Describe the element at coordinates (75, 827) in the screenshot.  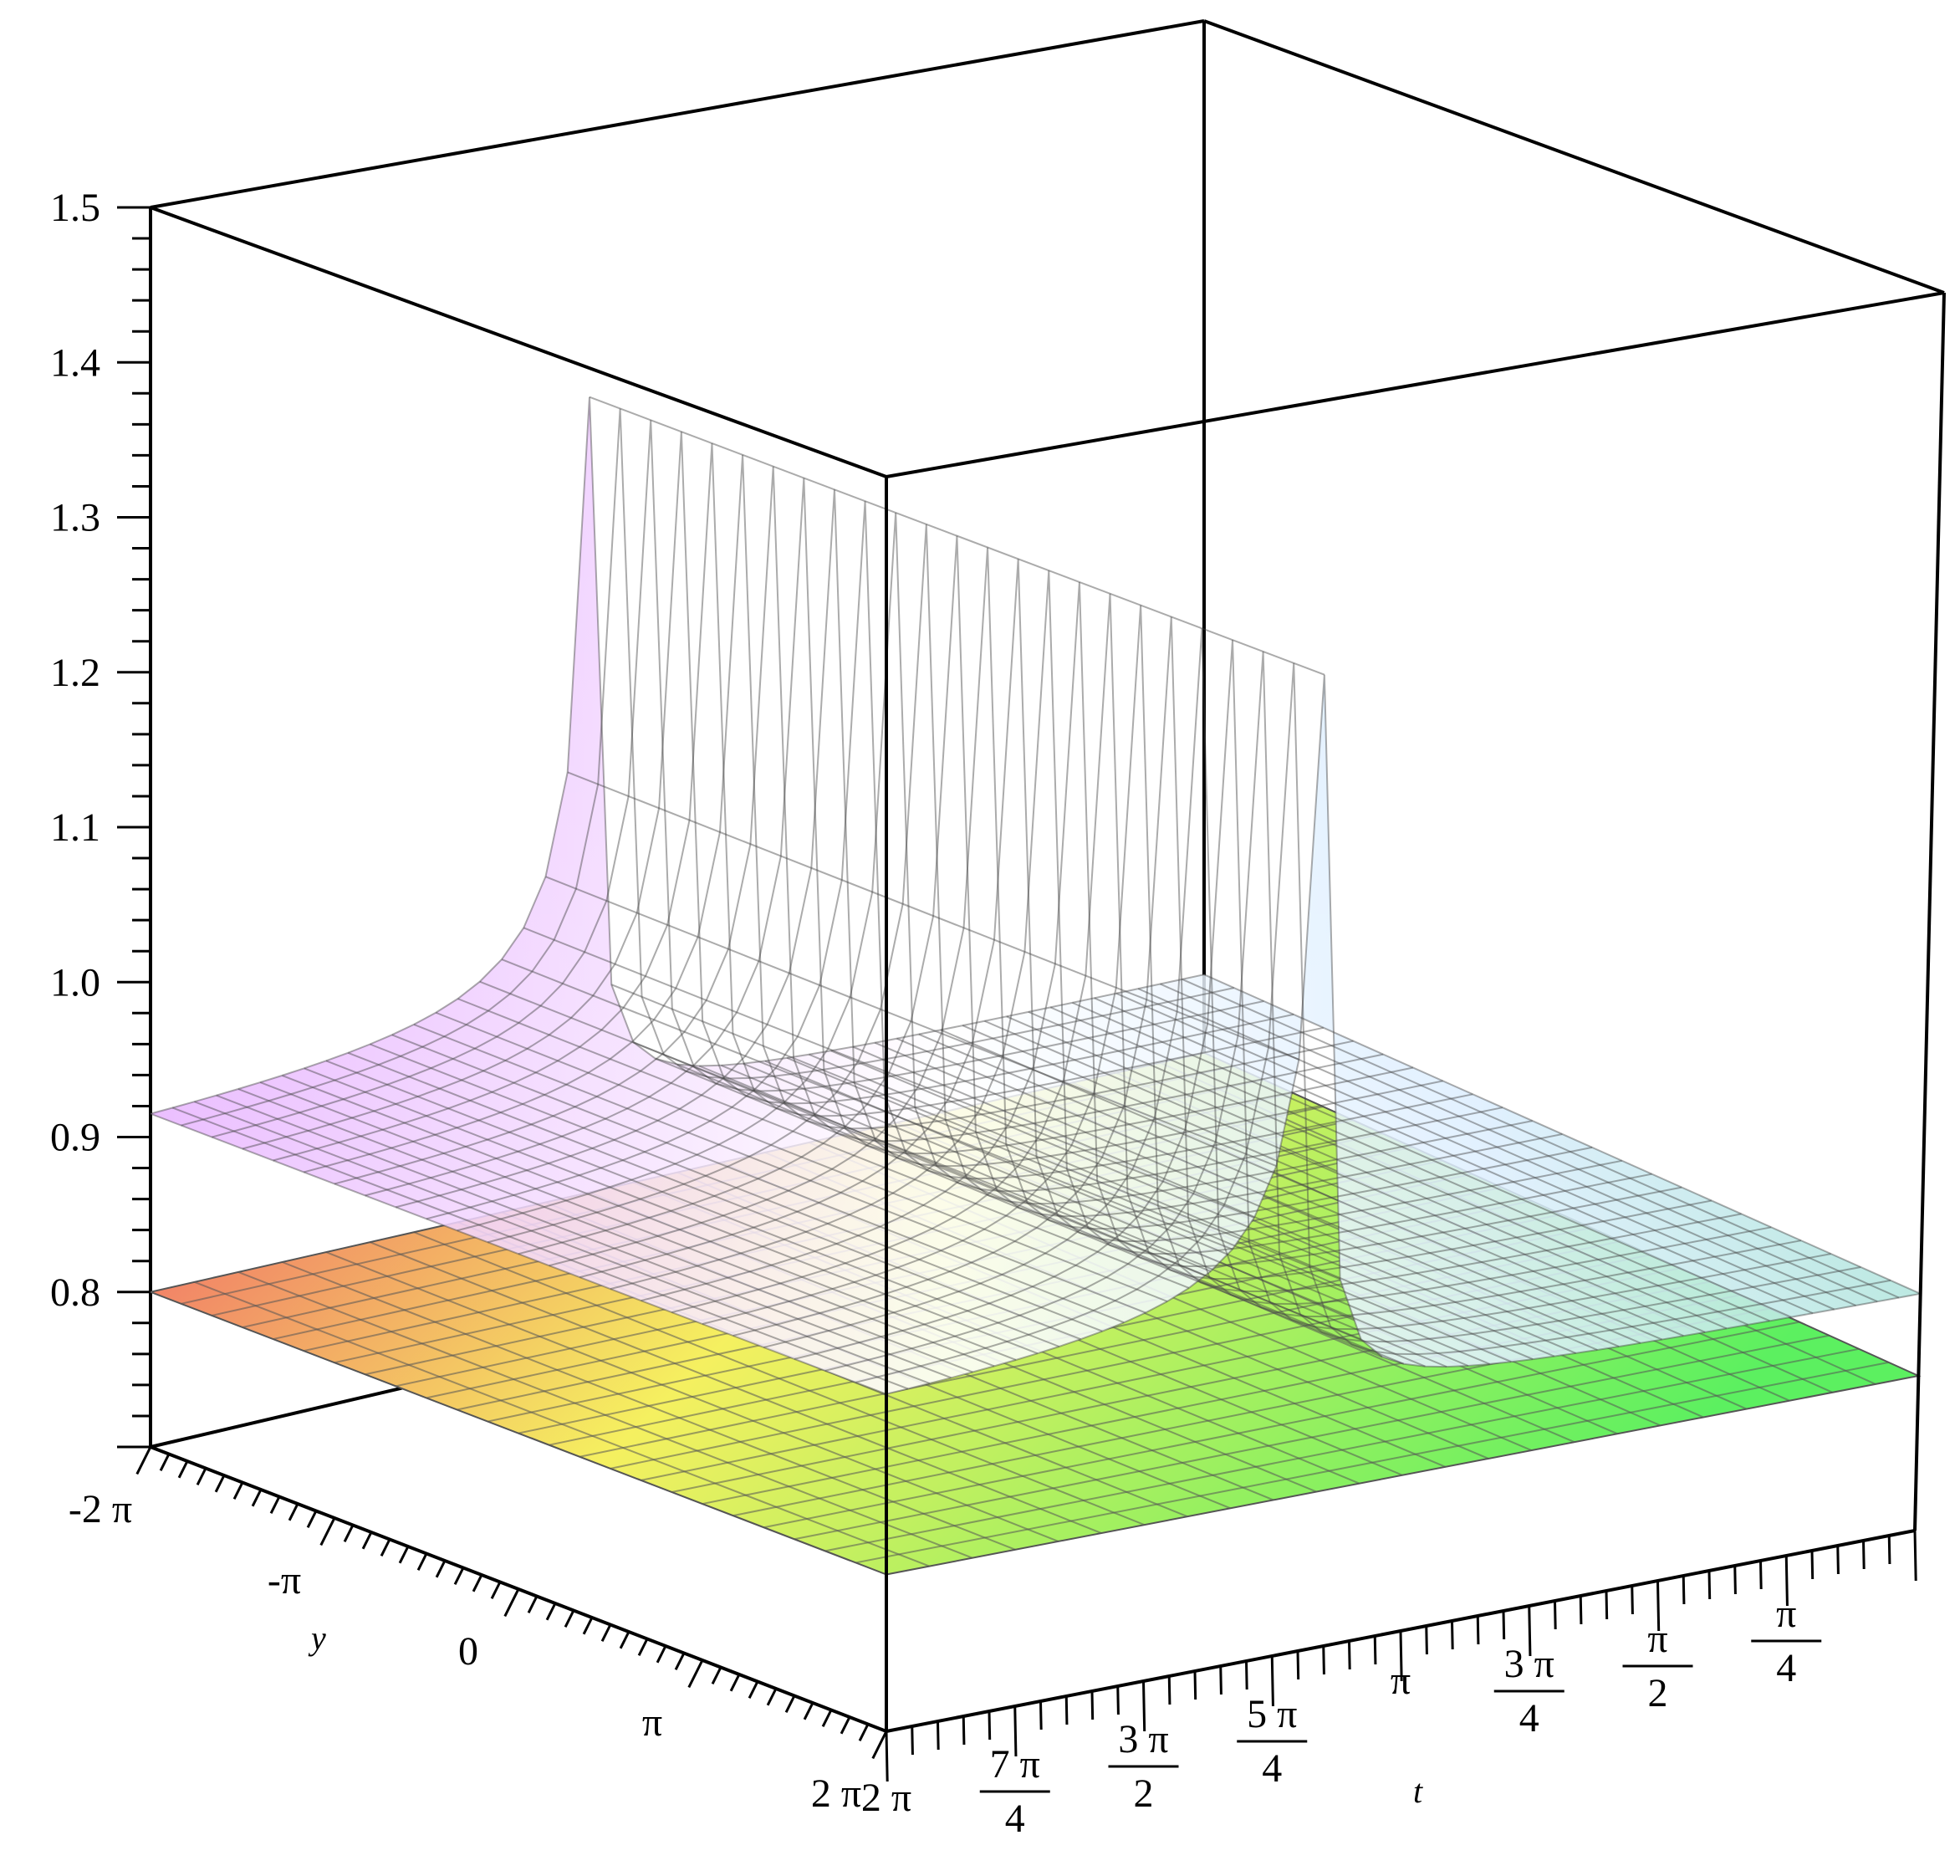
I see `z-tick-label: 1.1` at that location.